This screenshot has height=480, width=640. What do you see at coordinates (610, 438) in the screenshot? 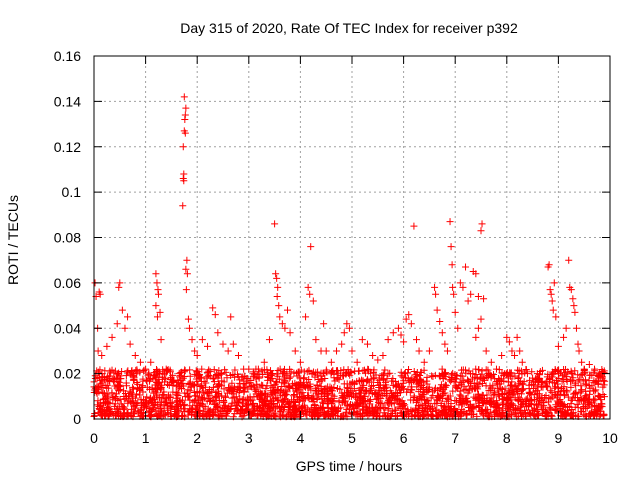
I see `x-tick-label: 10` at bounding box center [610, 438].